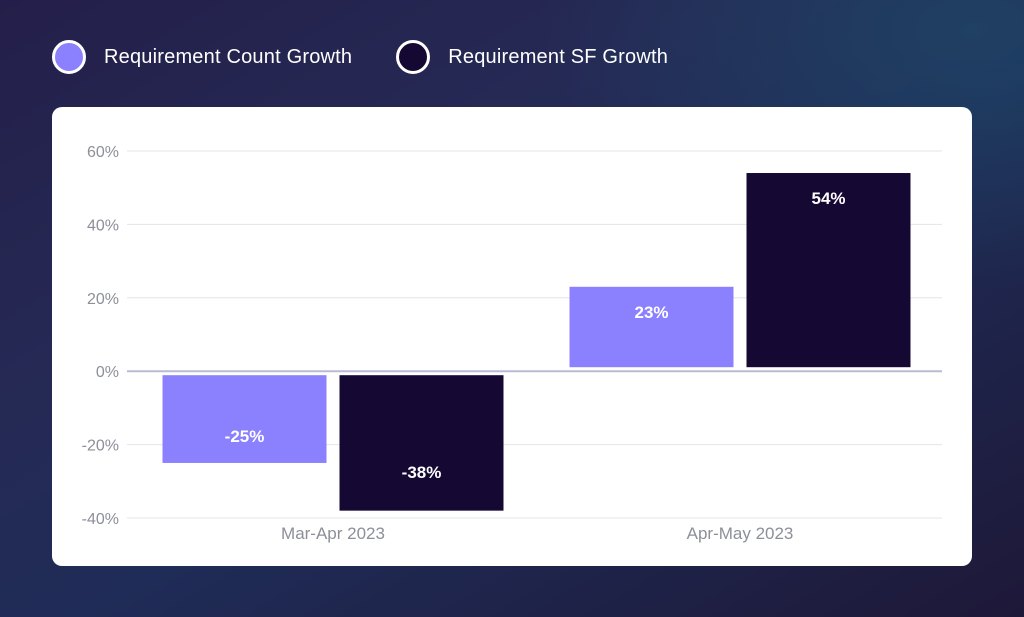  I want to click on legend-swatch-sf-growth, so click(413, 57).